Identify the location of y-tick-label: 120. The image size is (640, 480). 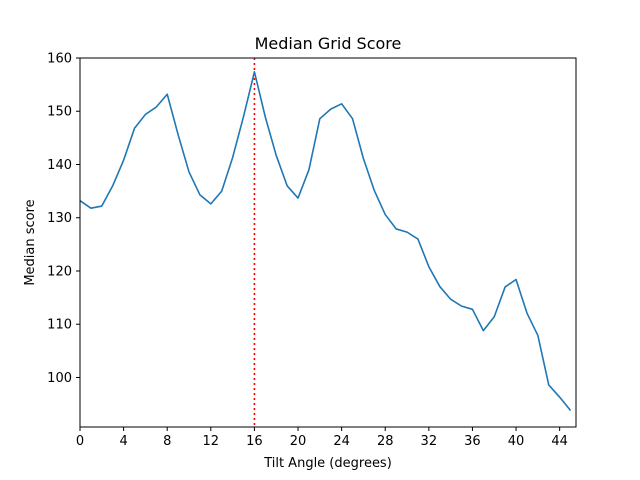
(59, 271).